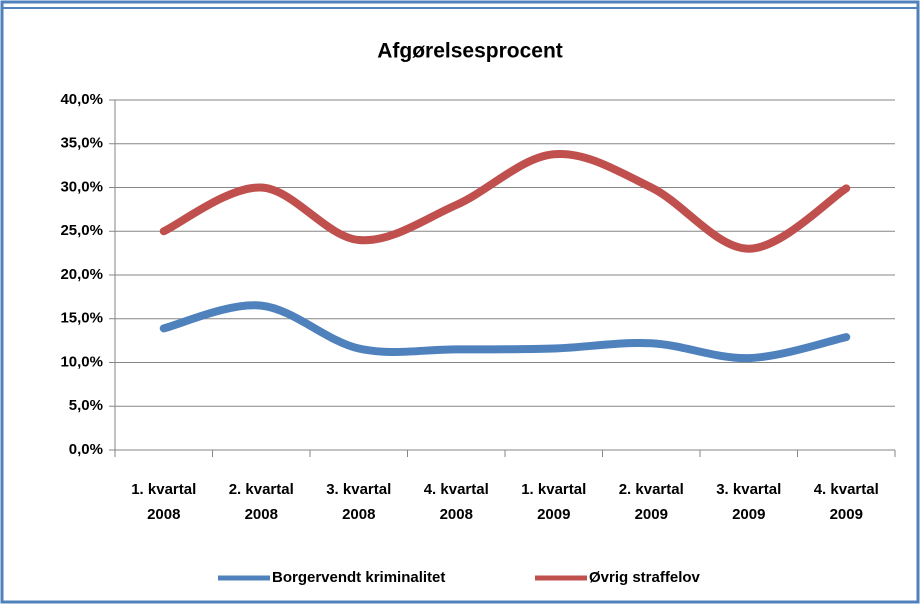  I want to click on x-tick-label: 2. kvartal 2008, so click(261, 502).